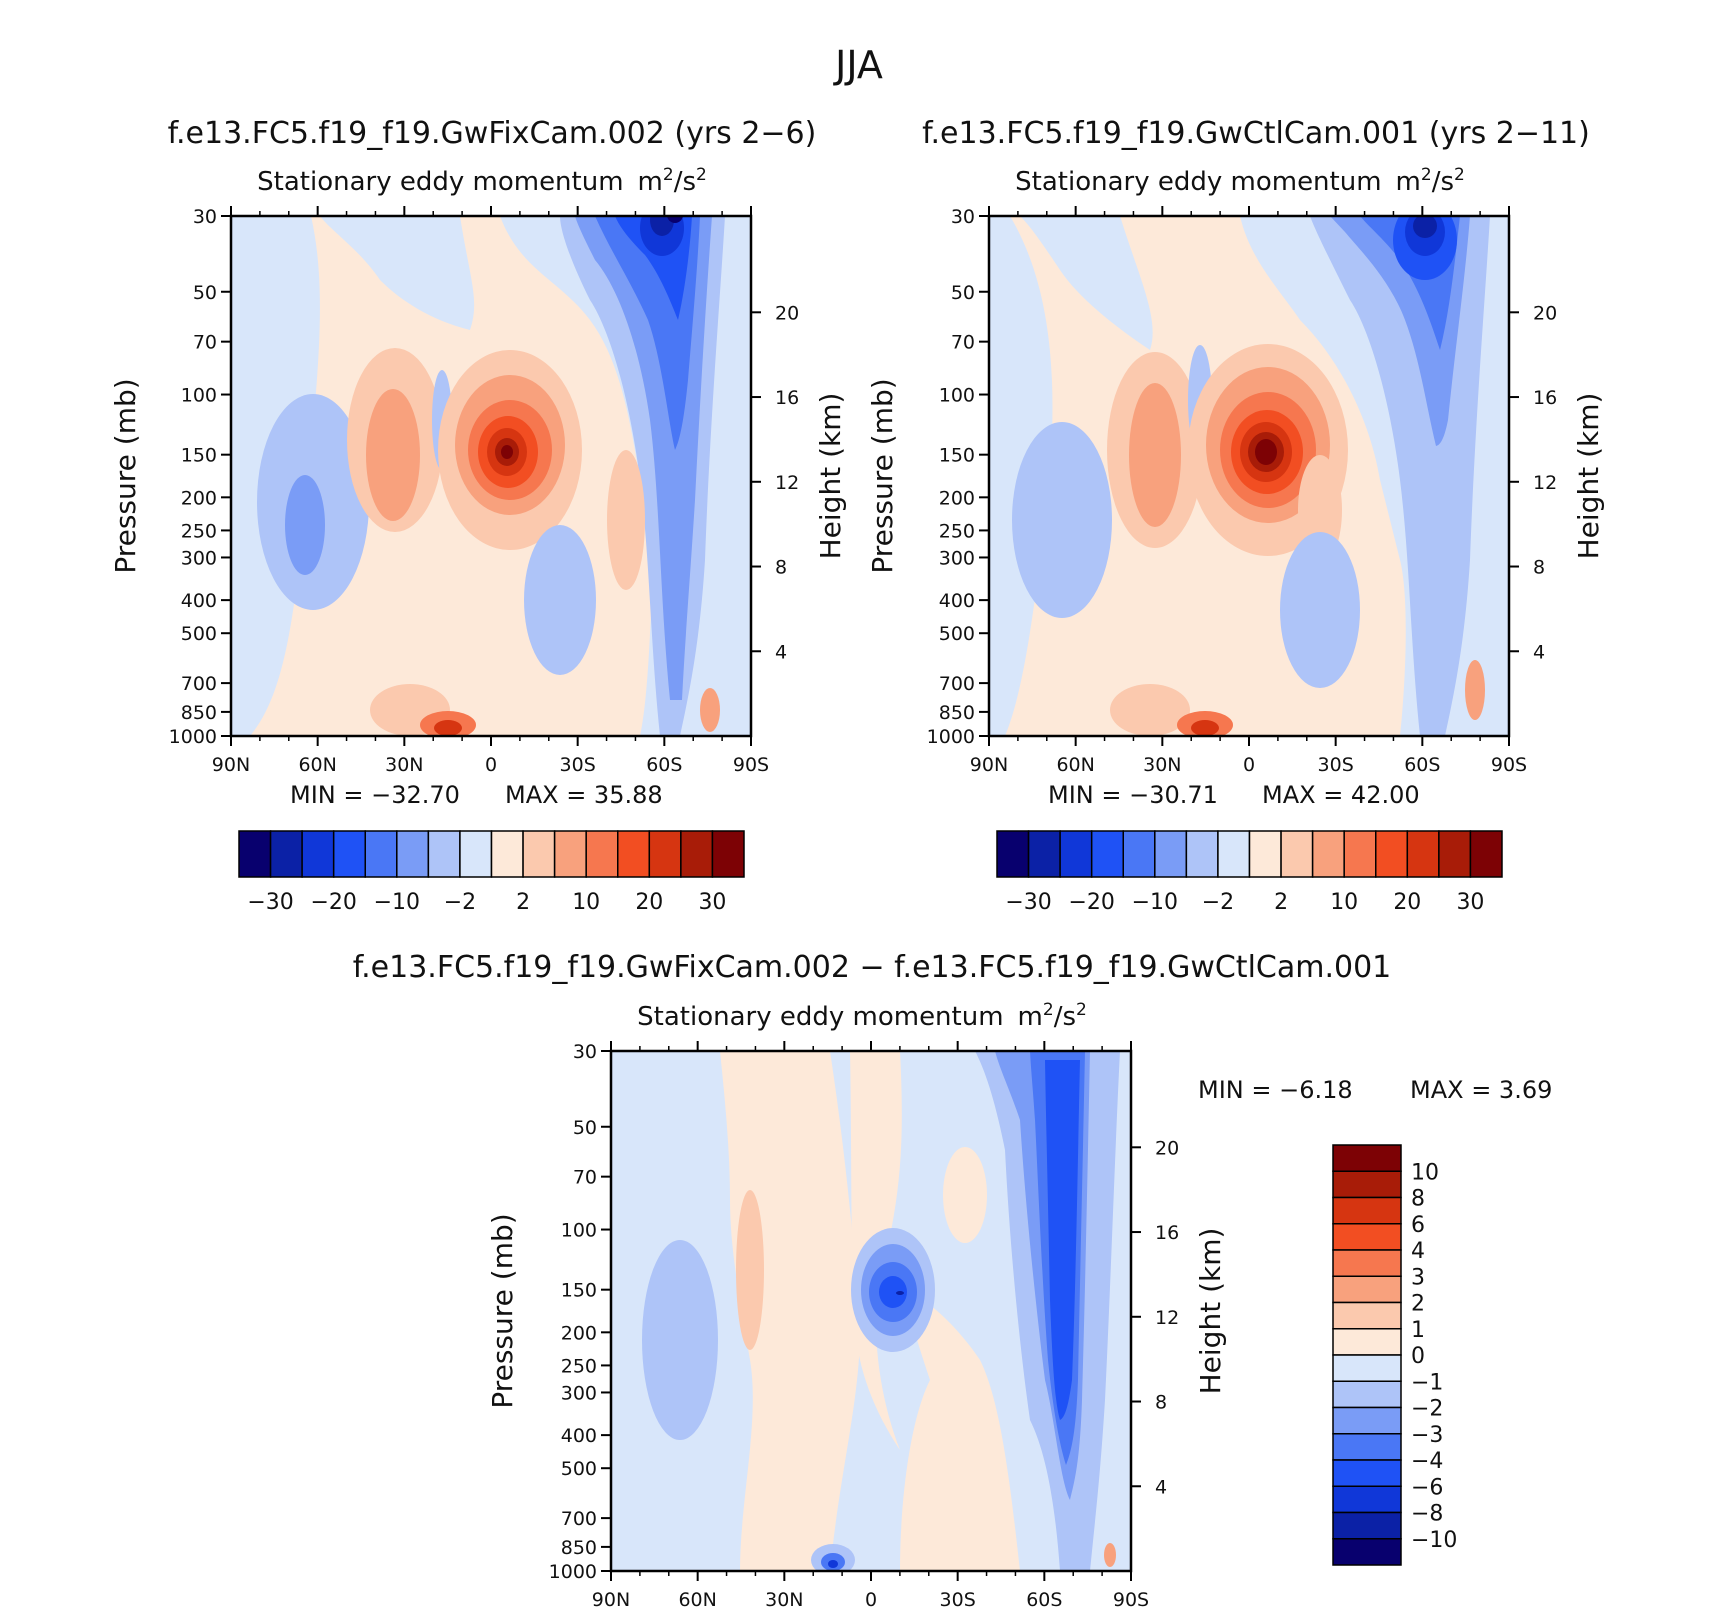  I want to click on p-tick-label: 400, so click(957, 601).